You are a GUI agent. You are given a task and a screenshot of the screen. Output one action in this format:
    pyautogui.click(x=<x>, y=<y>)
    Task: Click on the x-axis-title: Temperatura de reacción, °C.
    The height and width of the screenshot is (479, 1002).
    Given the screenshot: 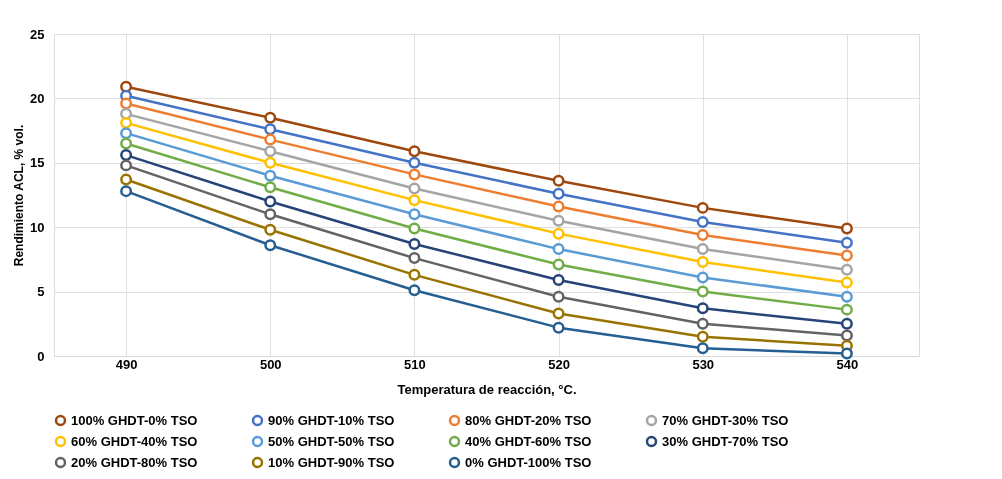 What is the action you would take?
    pyautogui.click(x=487, y=389)
    